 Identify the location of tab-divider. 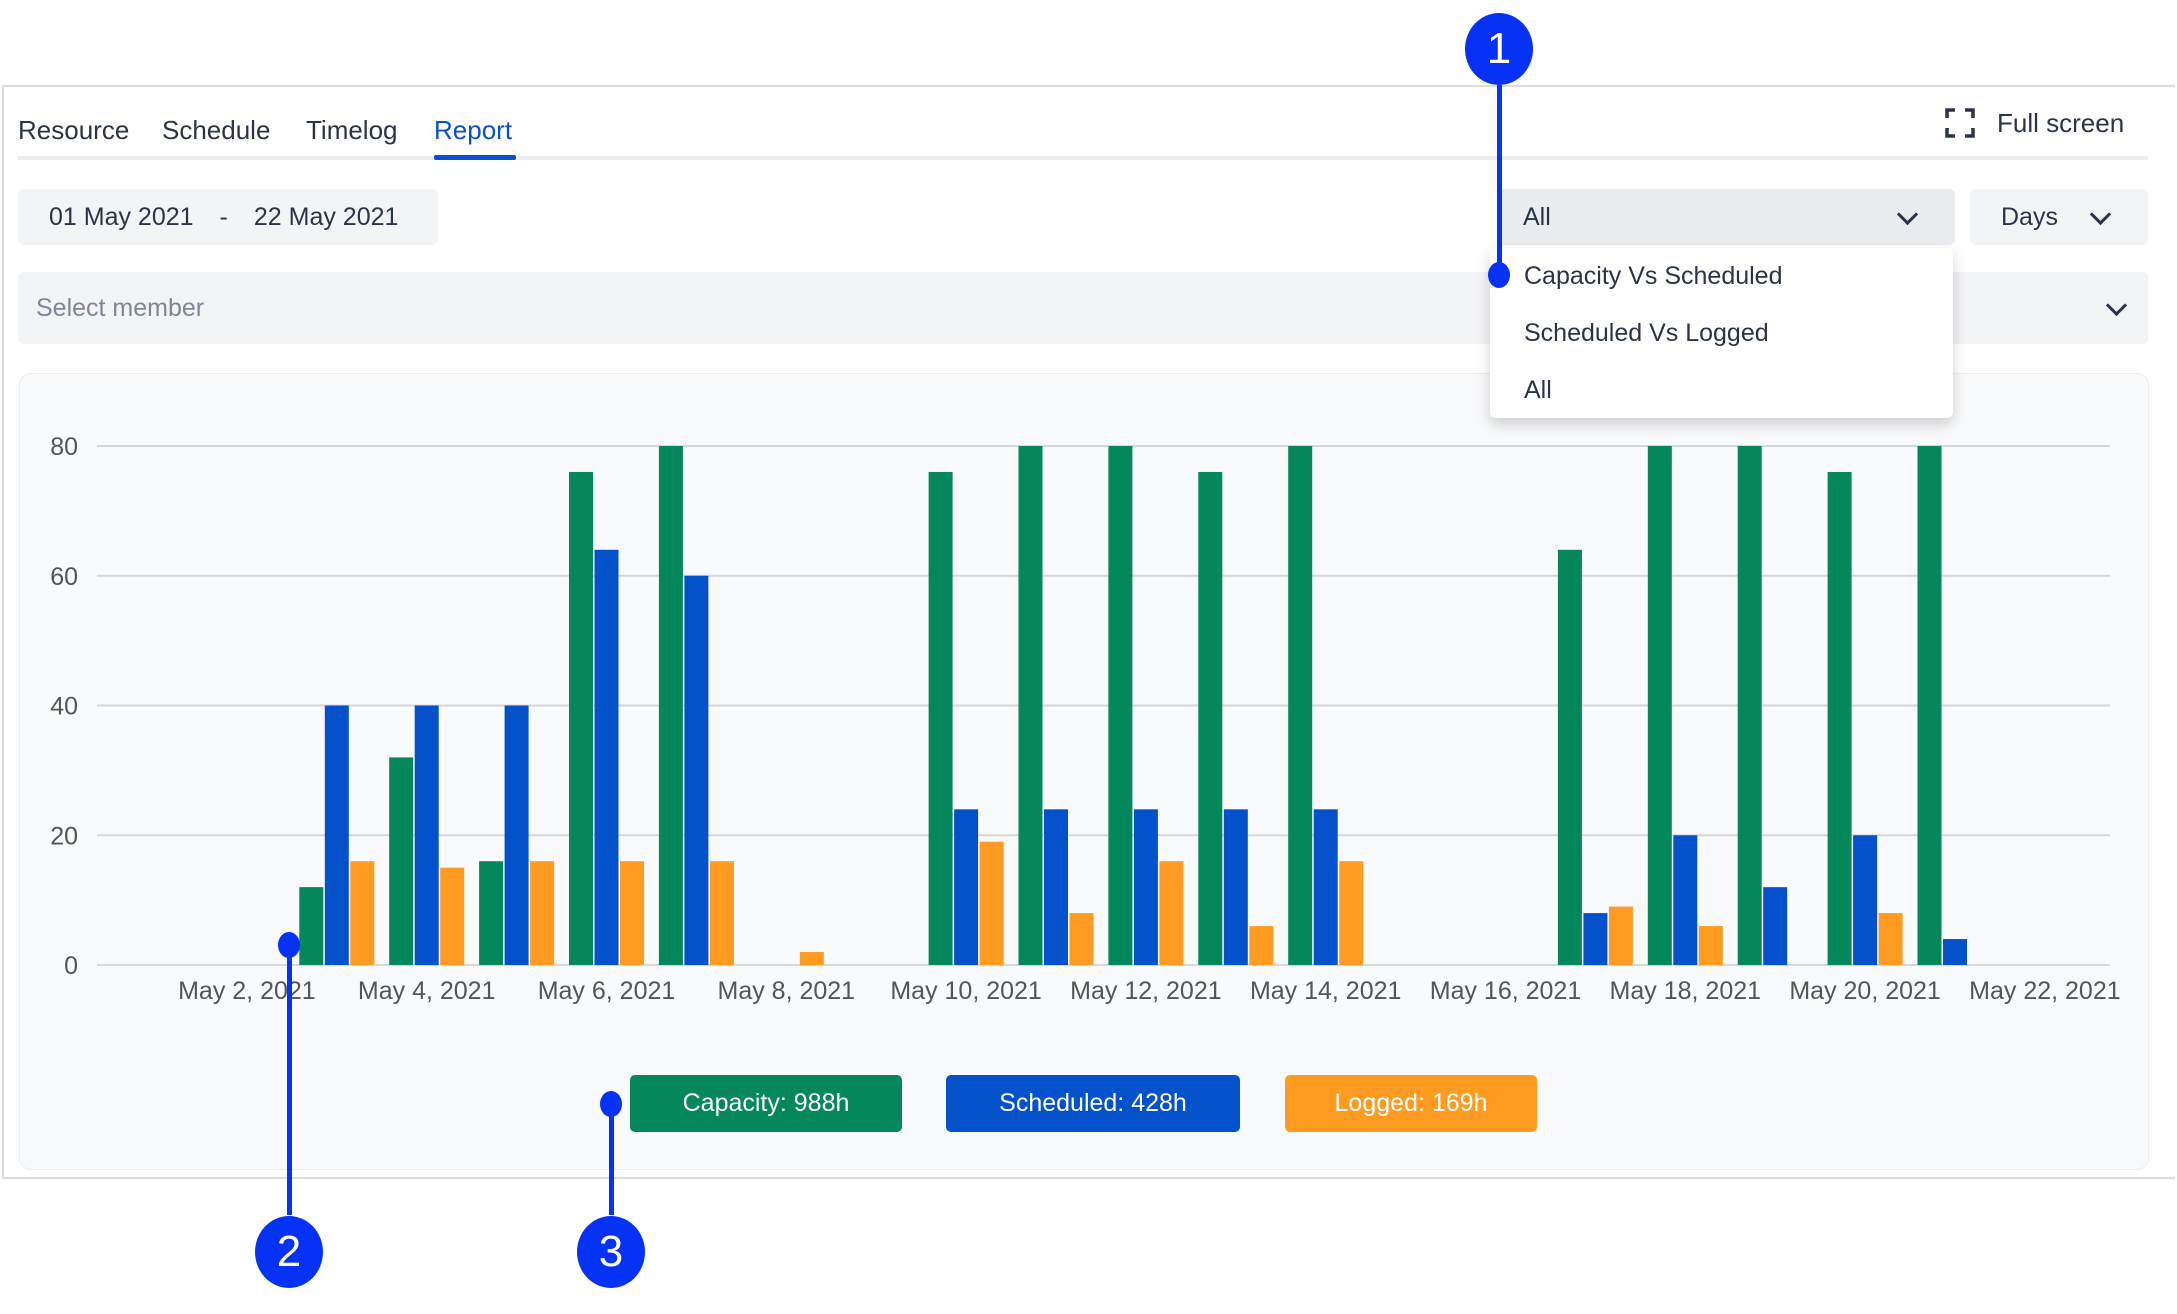
(1083, 158).